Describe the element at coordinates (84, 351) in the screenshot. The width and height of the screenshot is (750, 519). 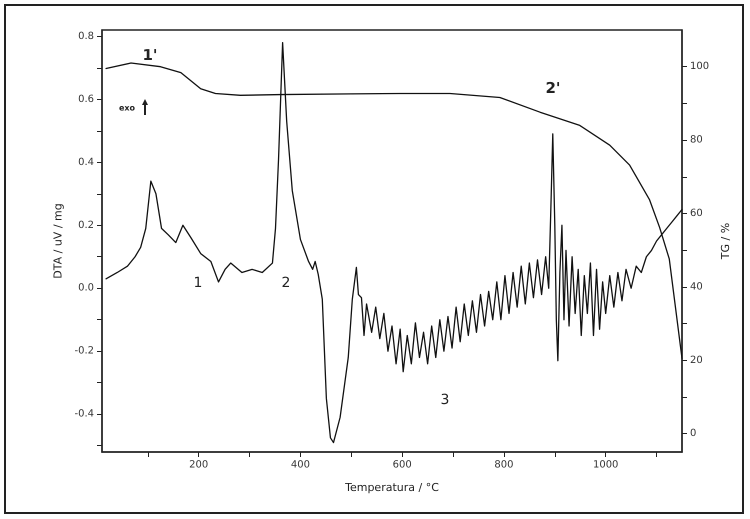
I see `y-tick-label: -0.2` at that location.